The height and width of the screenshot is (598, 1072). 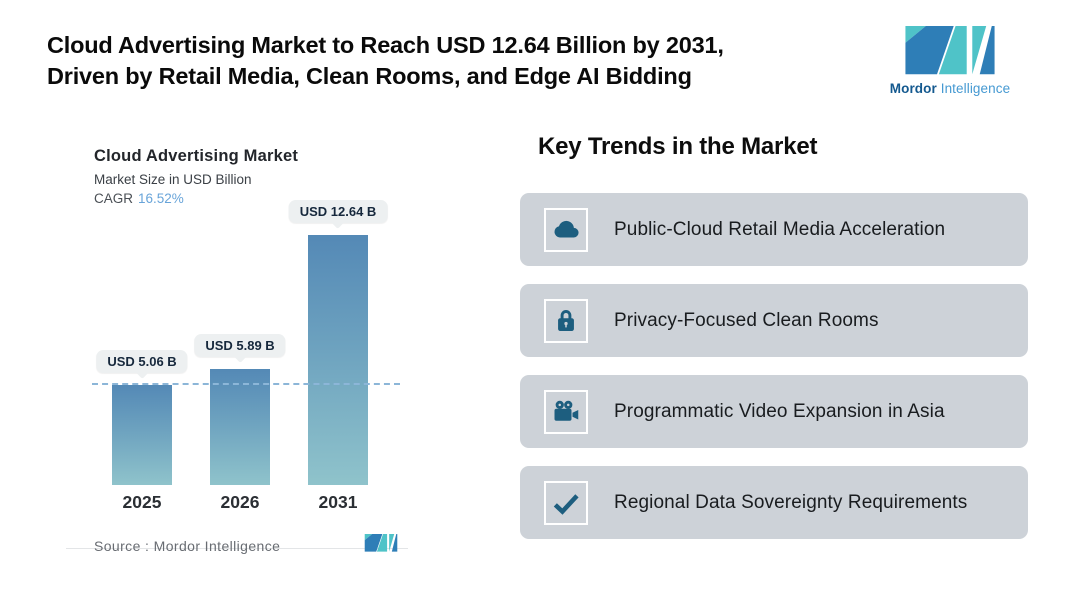 I want to click on source-line: Source : Mordor Intelligence, so click(x=187, y=546).